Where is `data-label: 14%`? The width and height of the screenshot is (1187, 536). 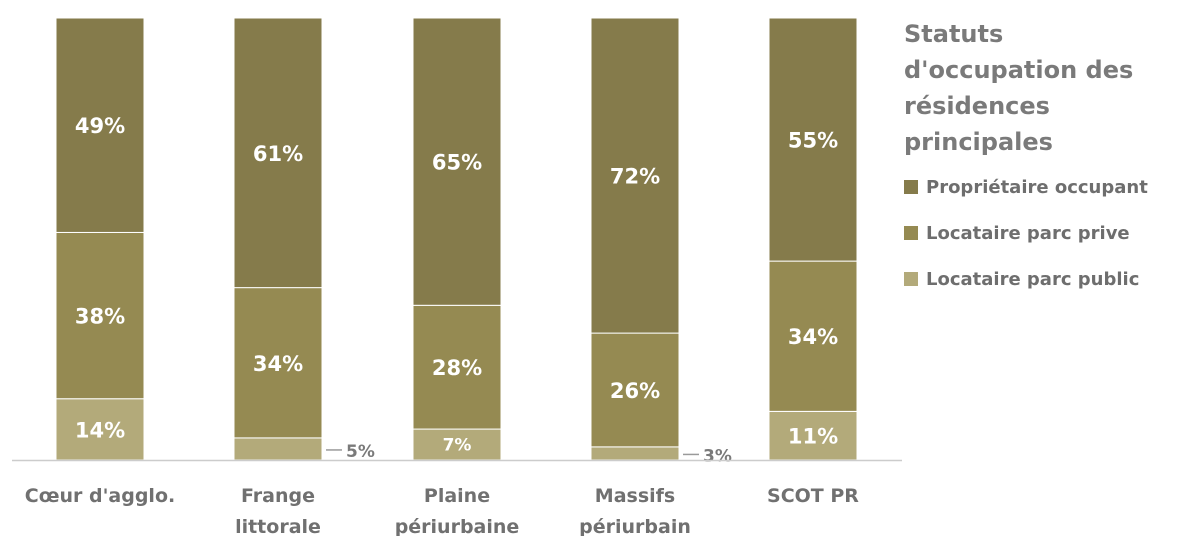 data-label: 14% is located at coordinates (100, 430).